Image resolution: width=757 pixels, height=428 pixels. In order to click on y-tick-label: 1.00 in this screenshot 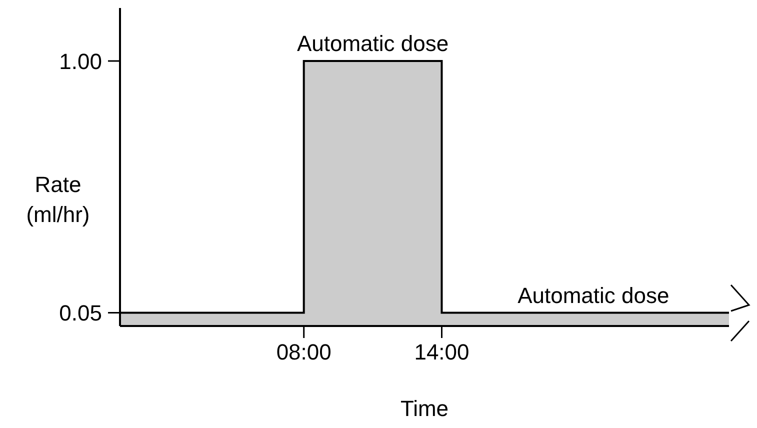, I will do `click(80, 61)`.